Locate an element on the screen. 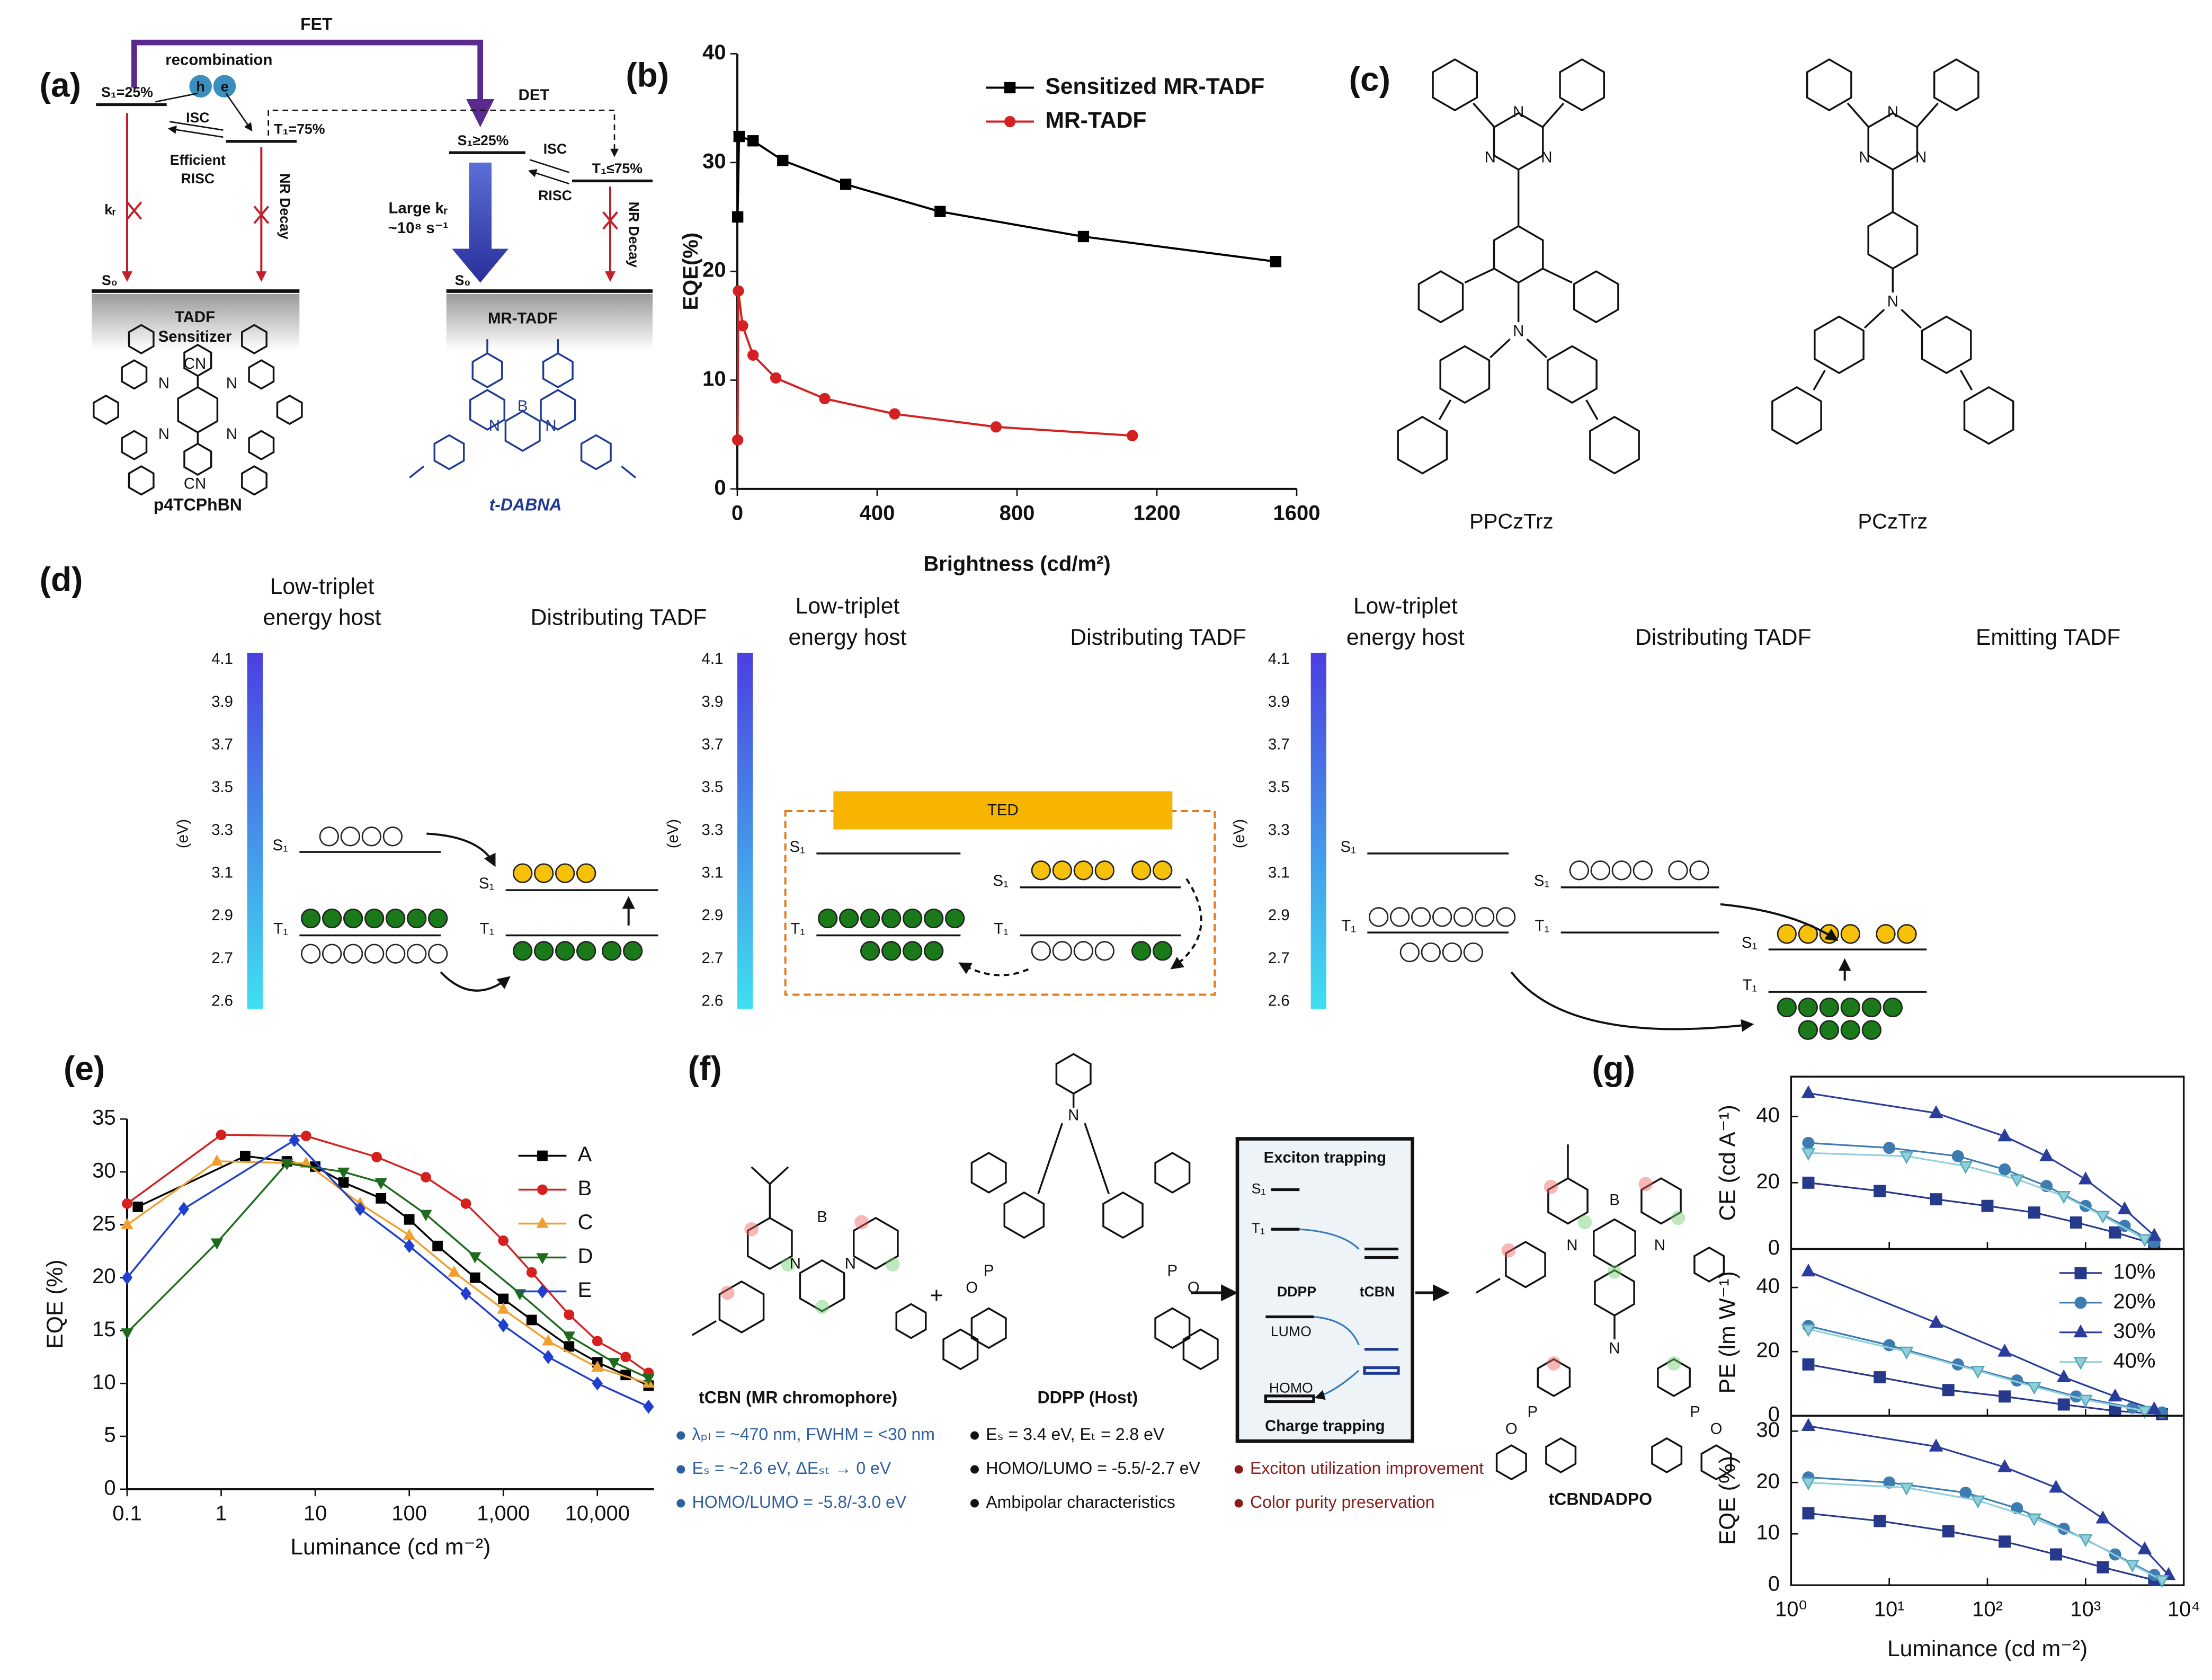  site is located at coordinates (1678, 1218).